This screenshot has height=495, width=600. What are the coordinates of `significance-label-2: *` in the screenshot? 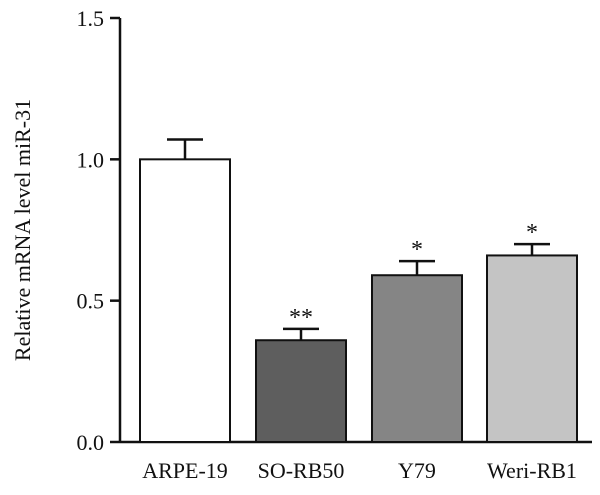 It's located at (417, 250).